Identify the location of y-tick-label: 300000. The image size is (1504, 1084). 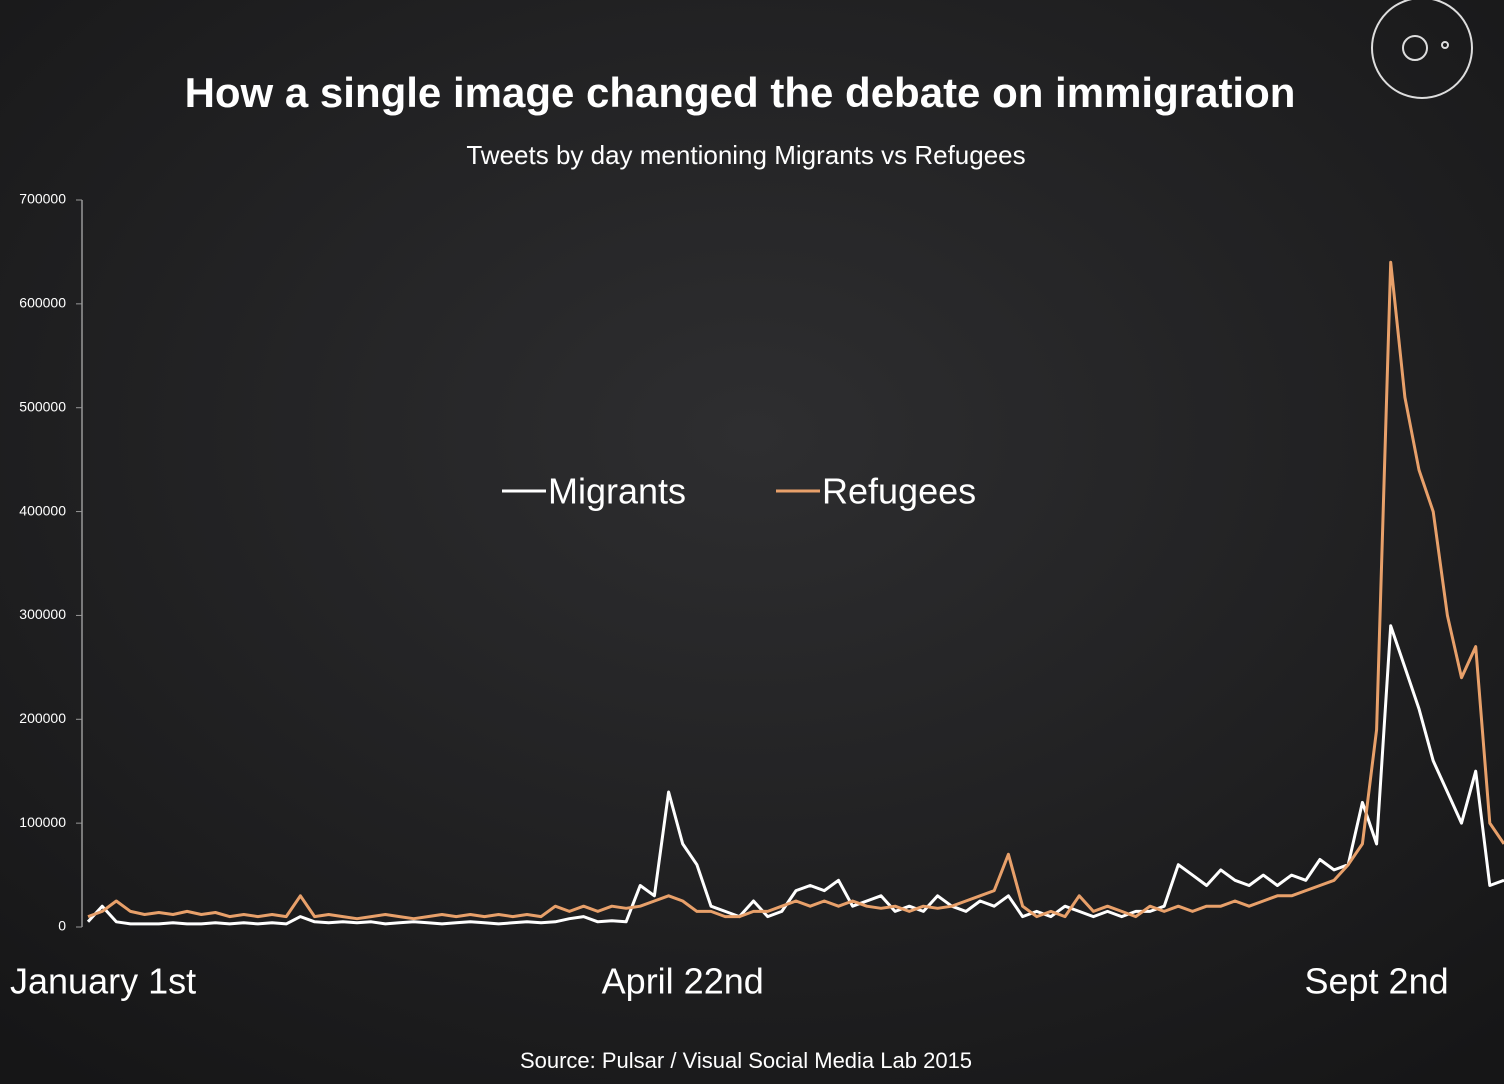
(42, 614).